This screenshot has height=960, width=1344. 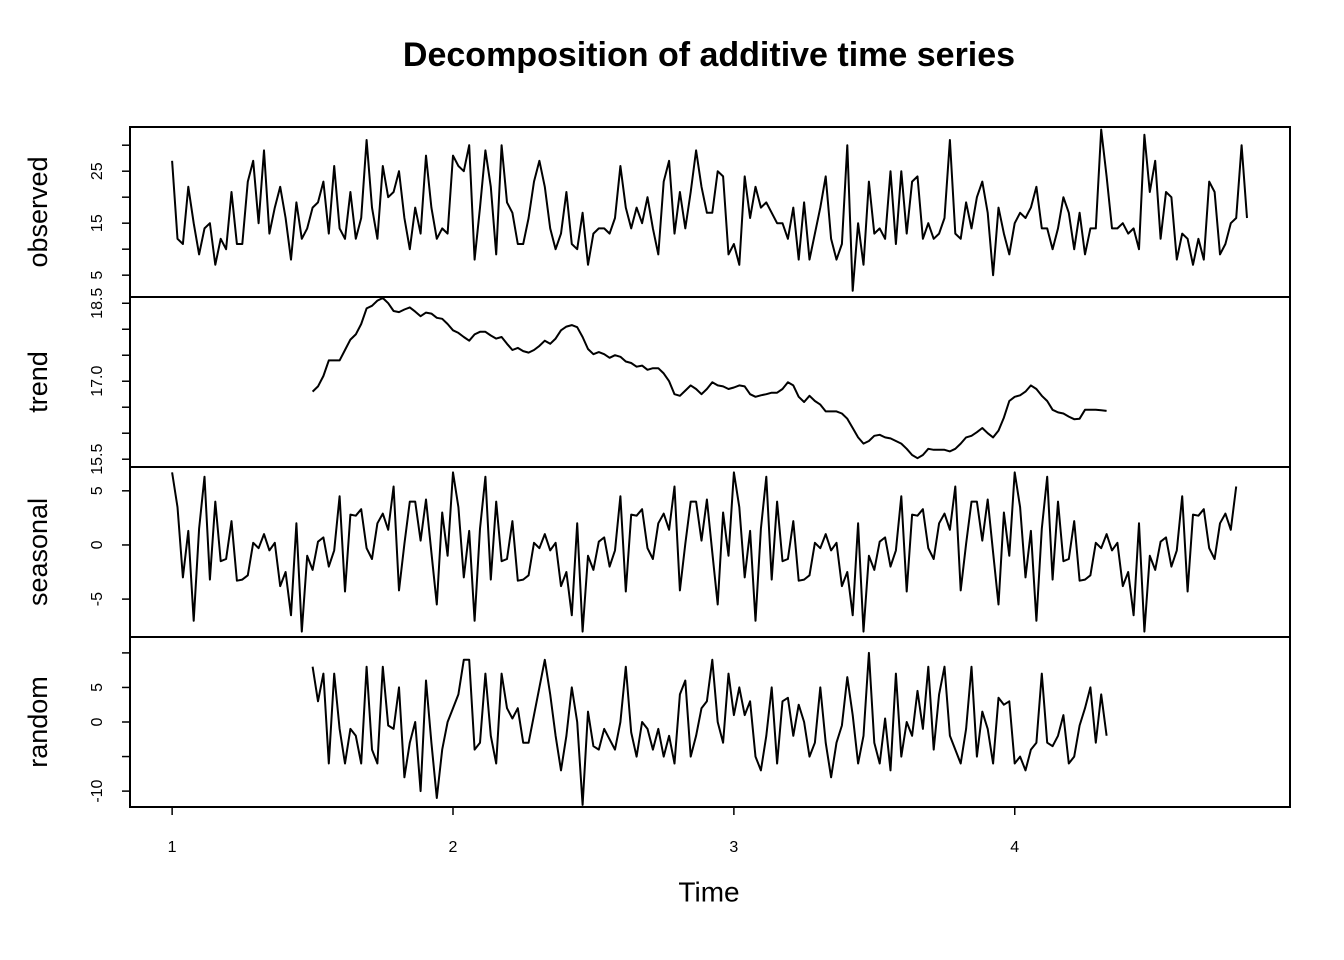 What do you see at coordinates (1014, 847) in the screenshot?
I see `x-tick-label: 4` at bounding box center [1014, 847].